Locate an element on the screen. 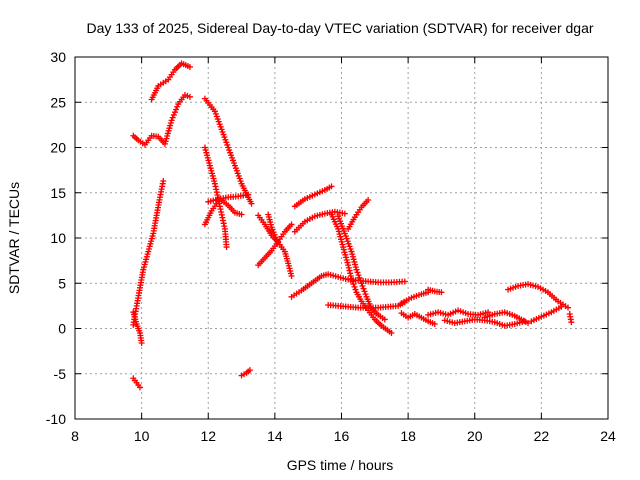 The width and height of the screenshot is (640, 480). x-axis-title: GPS time / hours is located at coordinates (340, 465).